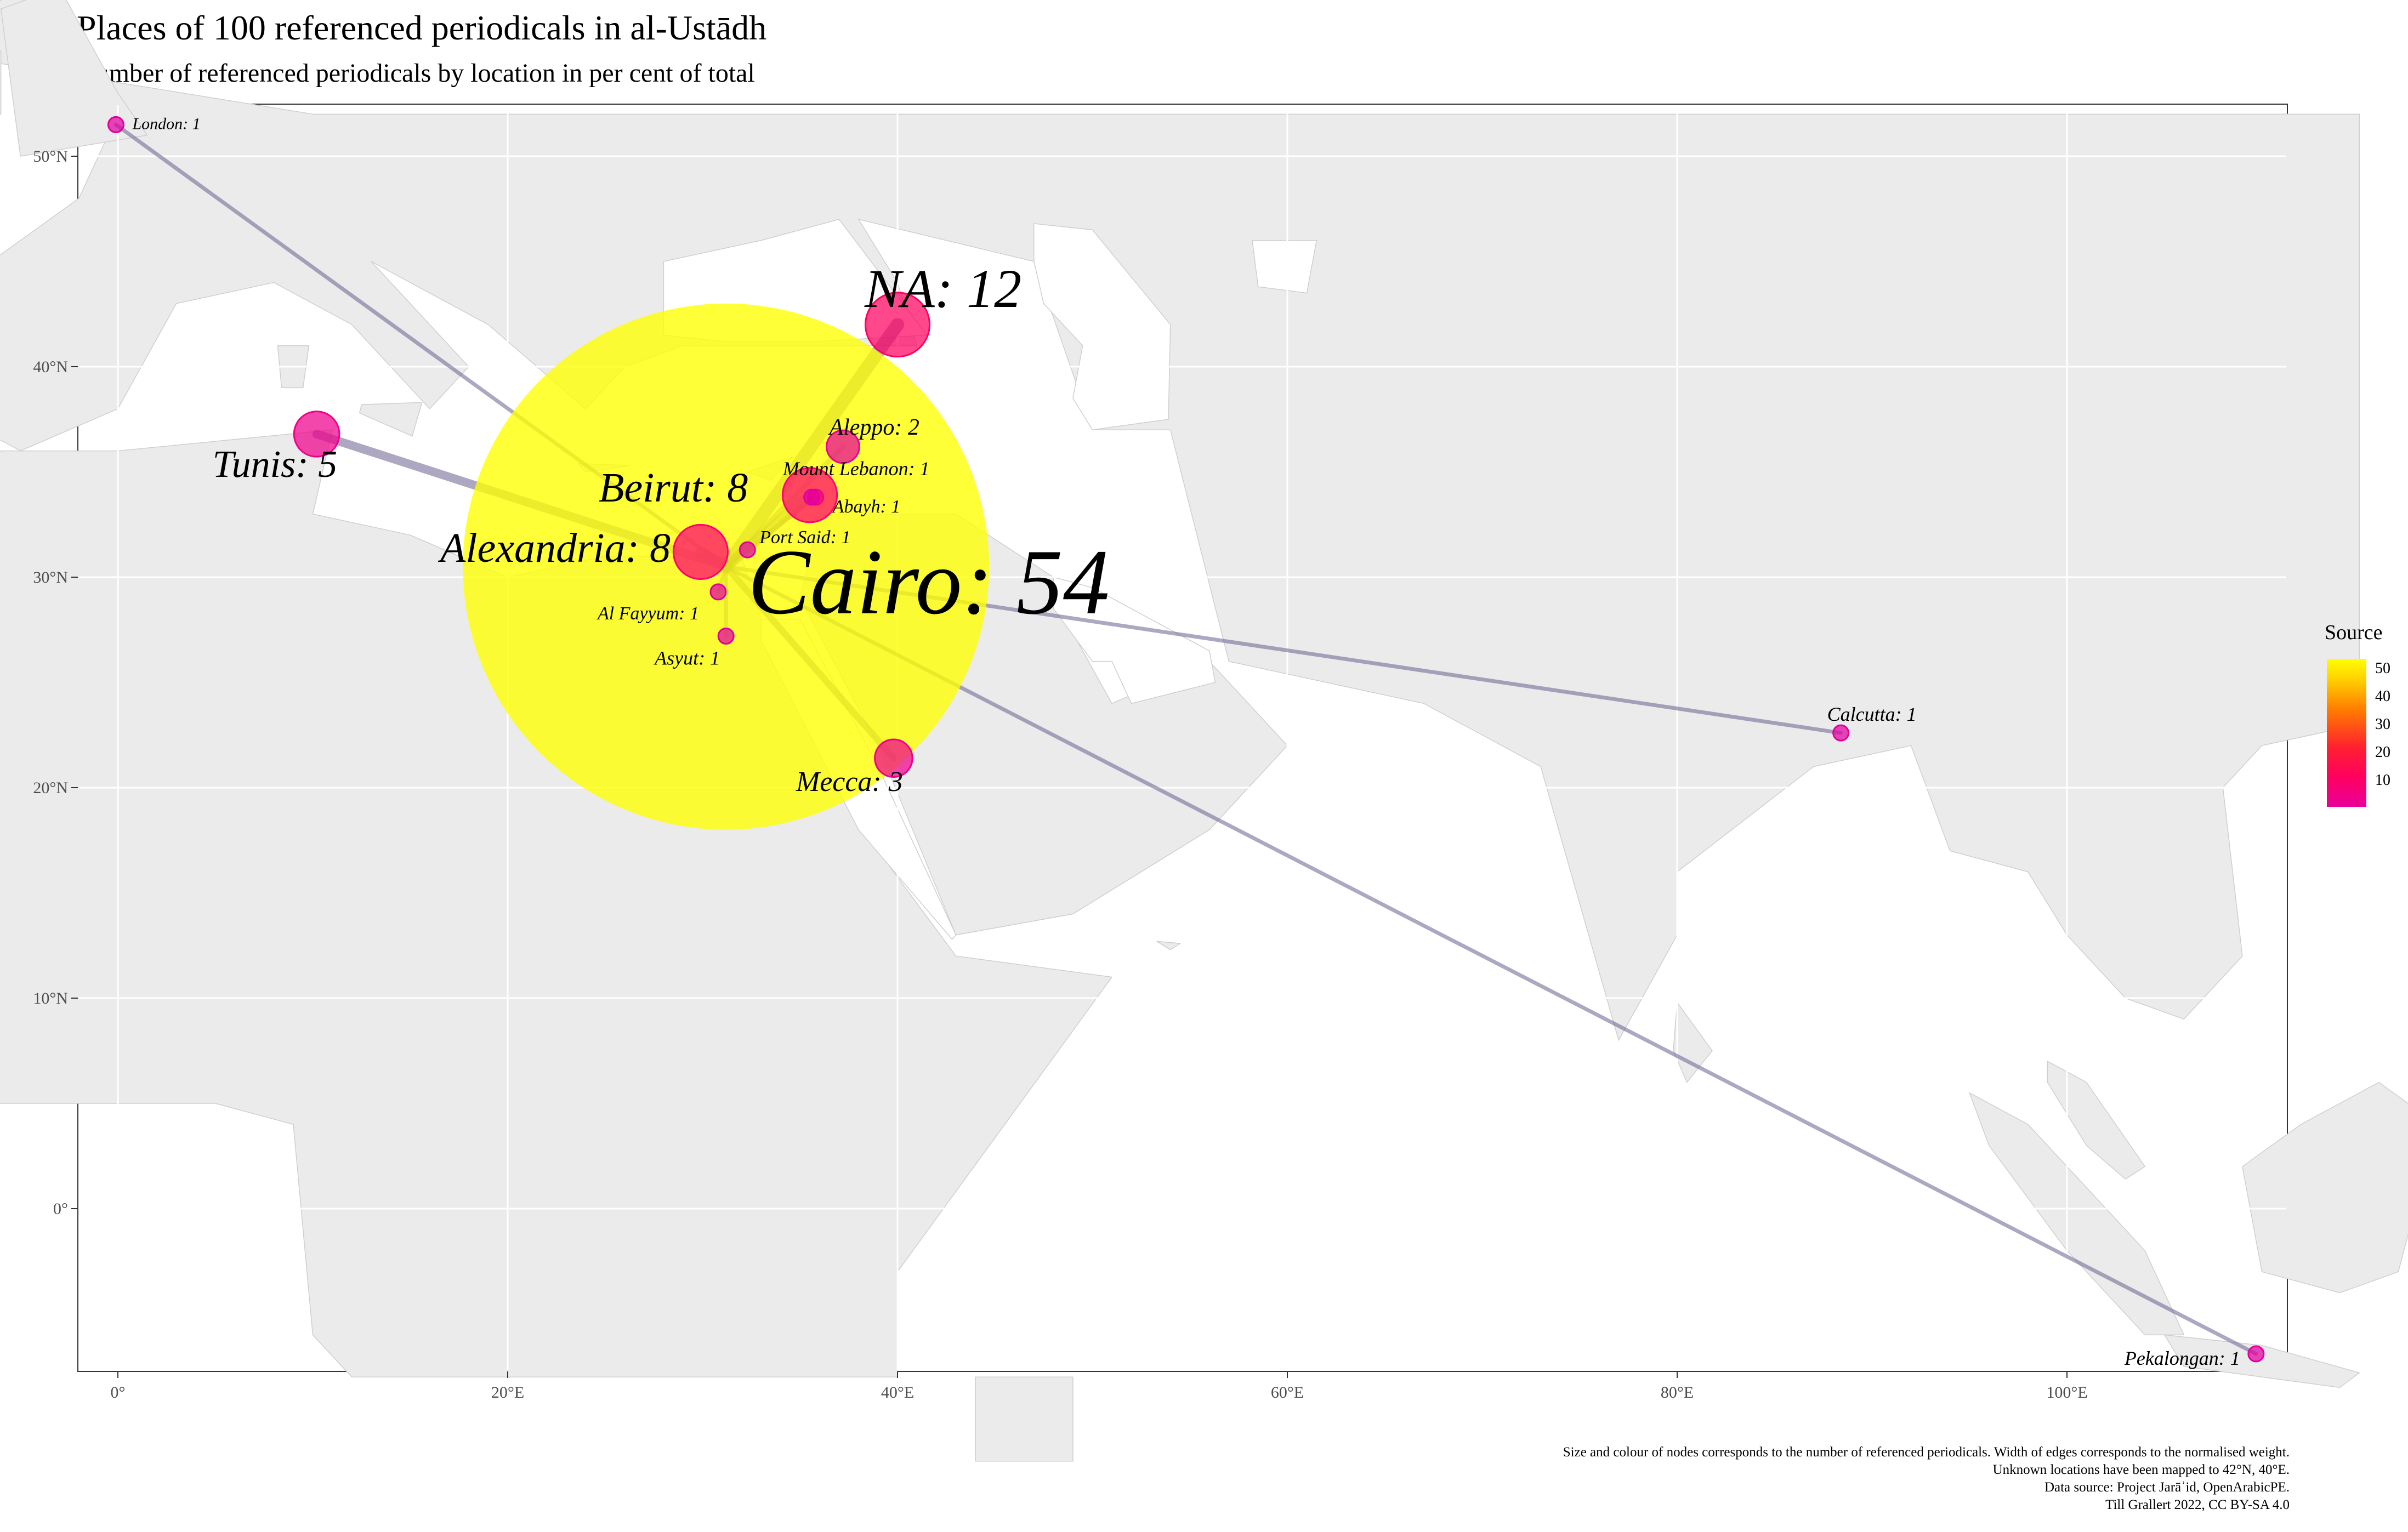 Image resolution: width=2408 pixels, height=1532 pixels. What do you see at coordinates (50, 367) in the screenshot?
I see `y-tick-label: 40°N` at bounding box center [50, 367].